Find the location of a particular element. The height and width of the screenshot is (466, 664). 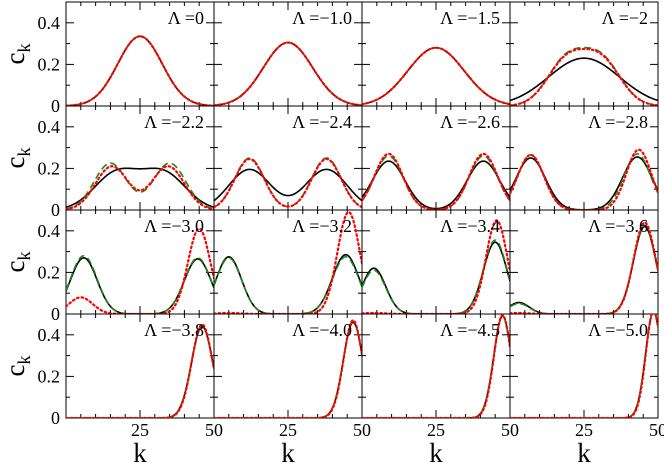

panel: Λ =−2 is located at coordinates (584, 54).